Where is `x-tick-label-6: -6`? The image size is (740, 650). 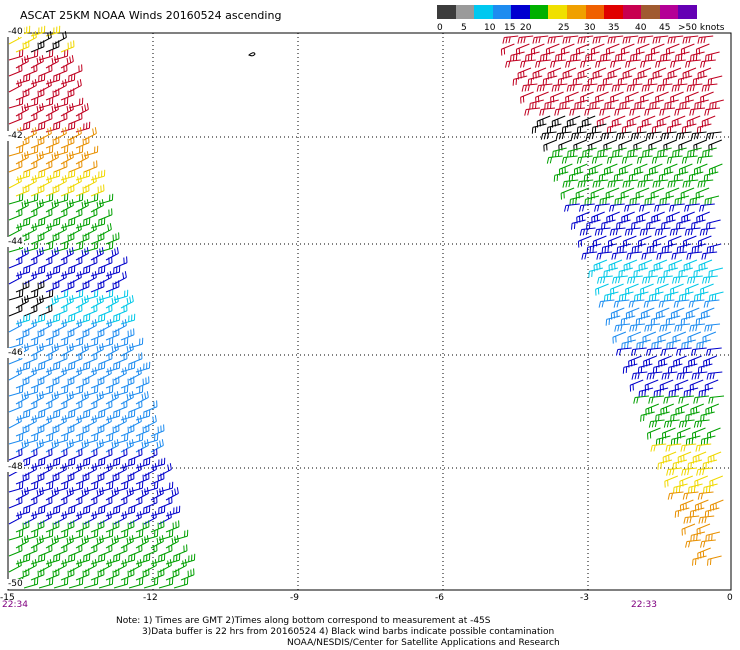 x-tick-label-6: -6 is located at coordinates (439, 598).